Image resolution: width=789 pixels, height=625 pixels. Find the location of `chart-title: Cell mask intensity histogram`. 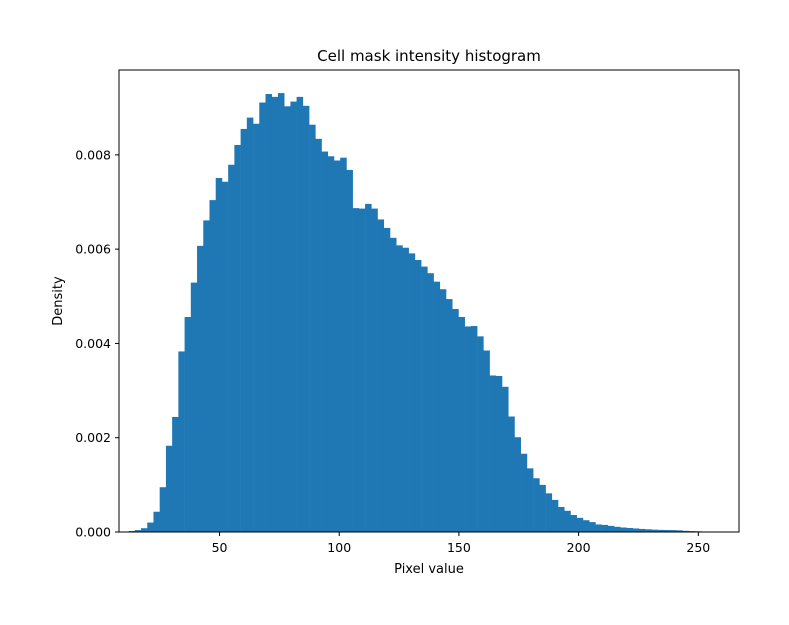

chart-title: Cell mask intensity histogram is located at coordinates (429, 56).